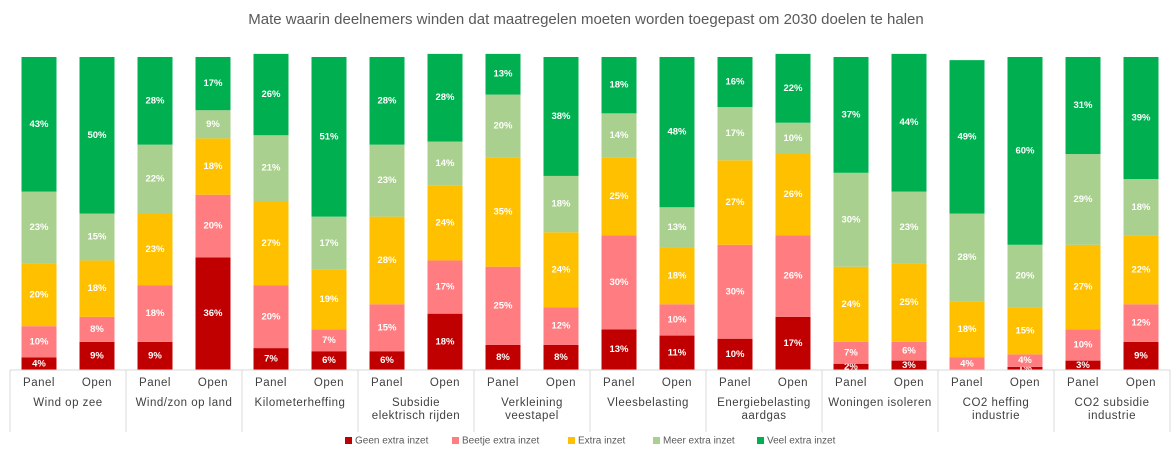 The image size is (1173, 452). I want to click on data-label: 27%, so click(735, 202).